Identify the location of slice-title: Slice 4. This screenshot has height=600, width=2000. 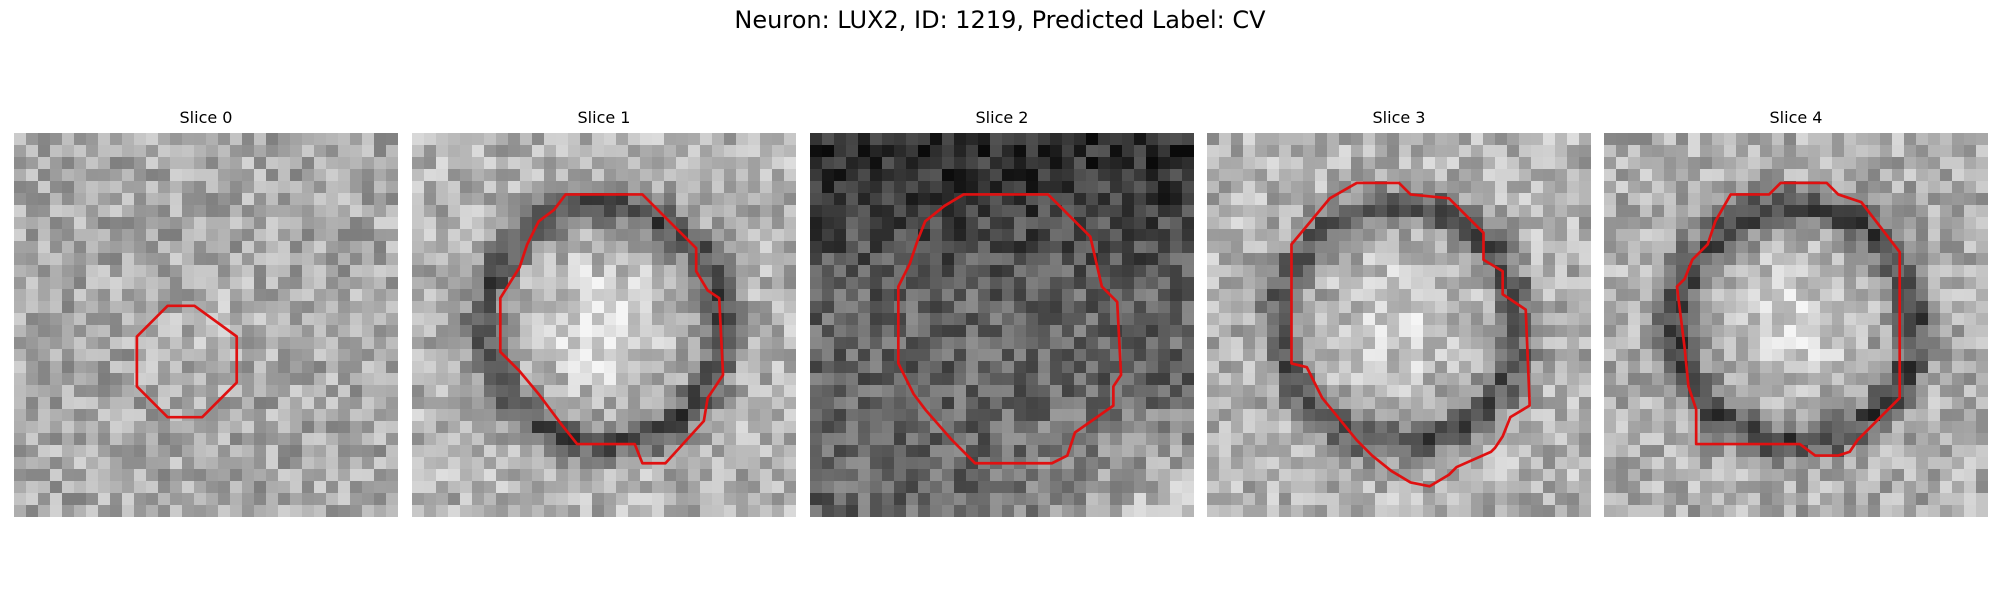
(1796, 117).